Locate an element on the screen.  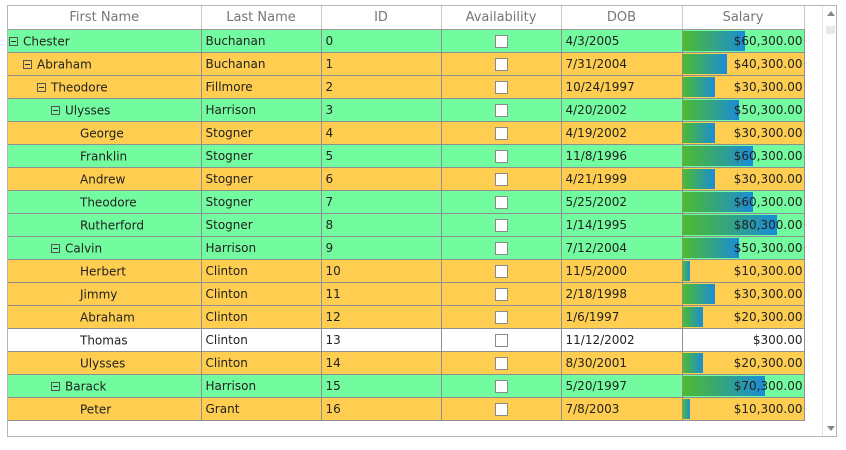
cell-id: 0 is located at coordinates (381, 41).